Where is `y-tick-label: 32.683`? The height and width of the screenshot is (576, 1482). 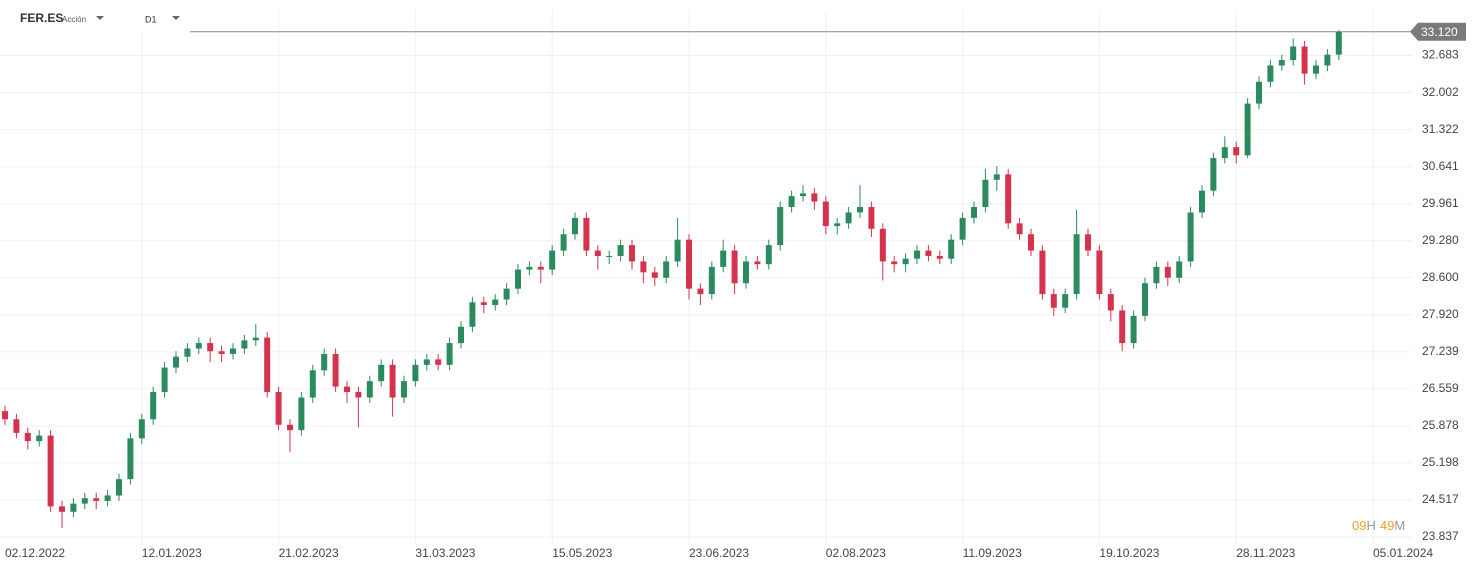
y-tick-label: 32.683 is located at coordinates (1440, 55).